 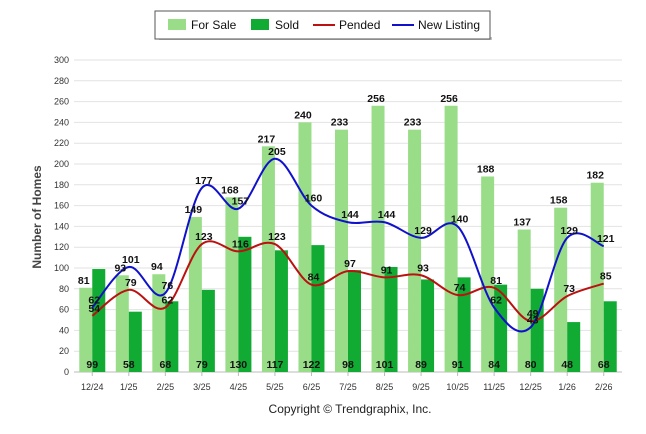 What do you see at coordinates (129, 387) in the screenshot?
I see `x-tick-label: 1/25` at bounding box center [129, 387].